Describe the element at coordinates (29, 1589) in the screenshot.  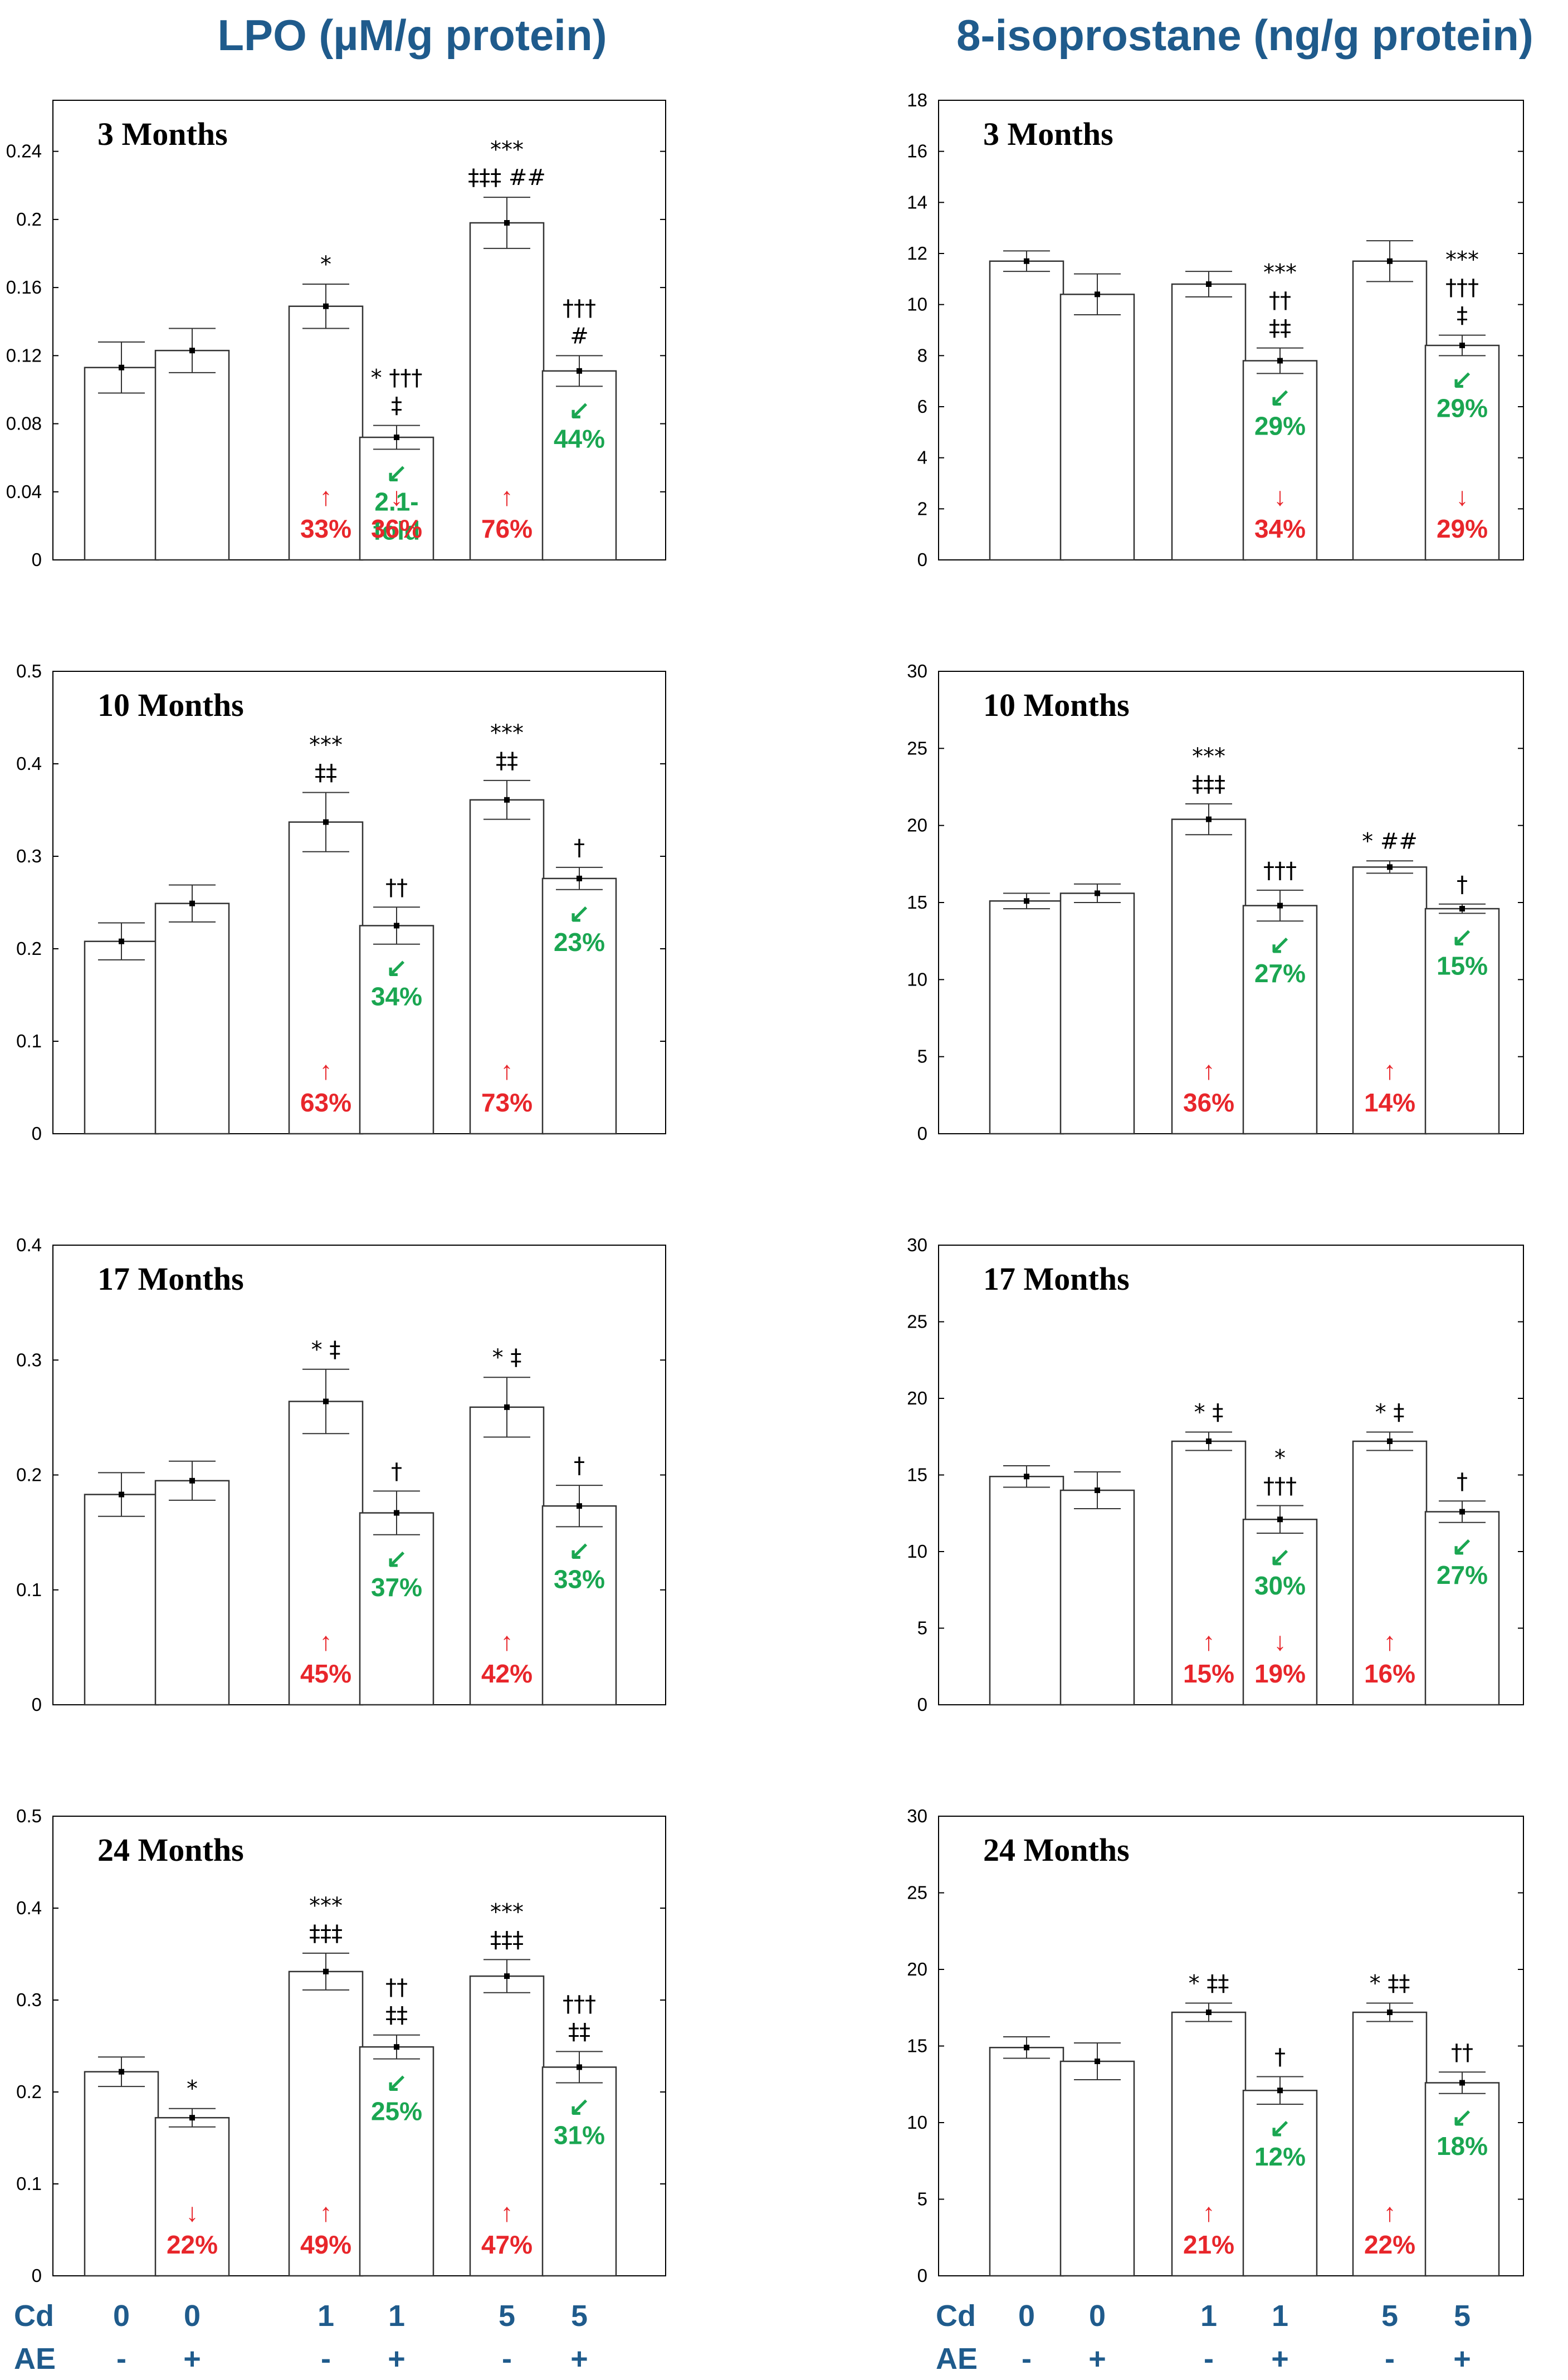
I see `y-tick-label: 0.1` at that location.